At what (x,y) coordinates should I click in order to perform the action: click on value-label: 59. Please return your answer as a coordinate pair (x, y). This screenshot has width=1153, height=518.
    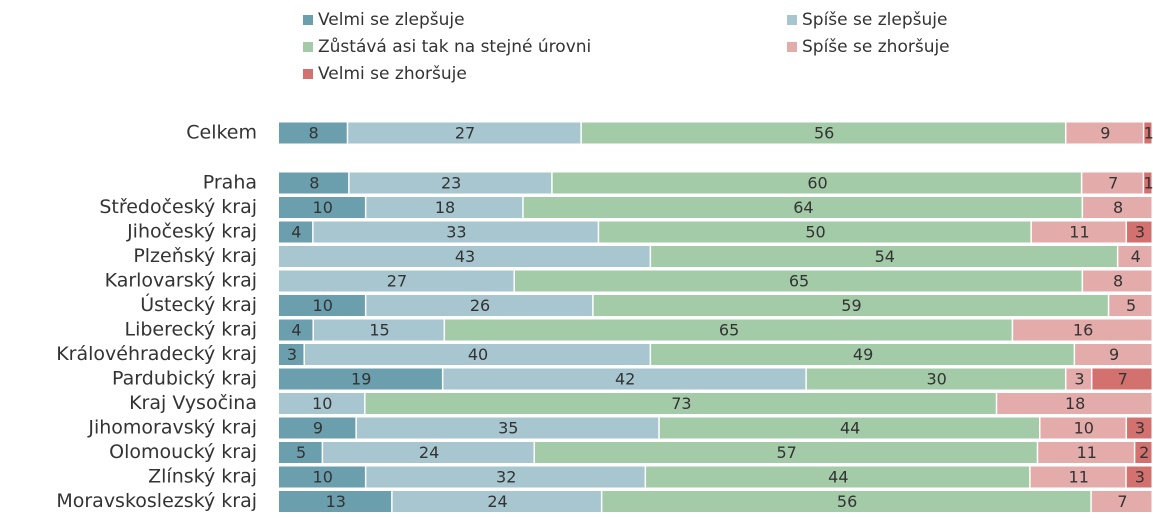
    Looking at the image, I should click on (851, 305).